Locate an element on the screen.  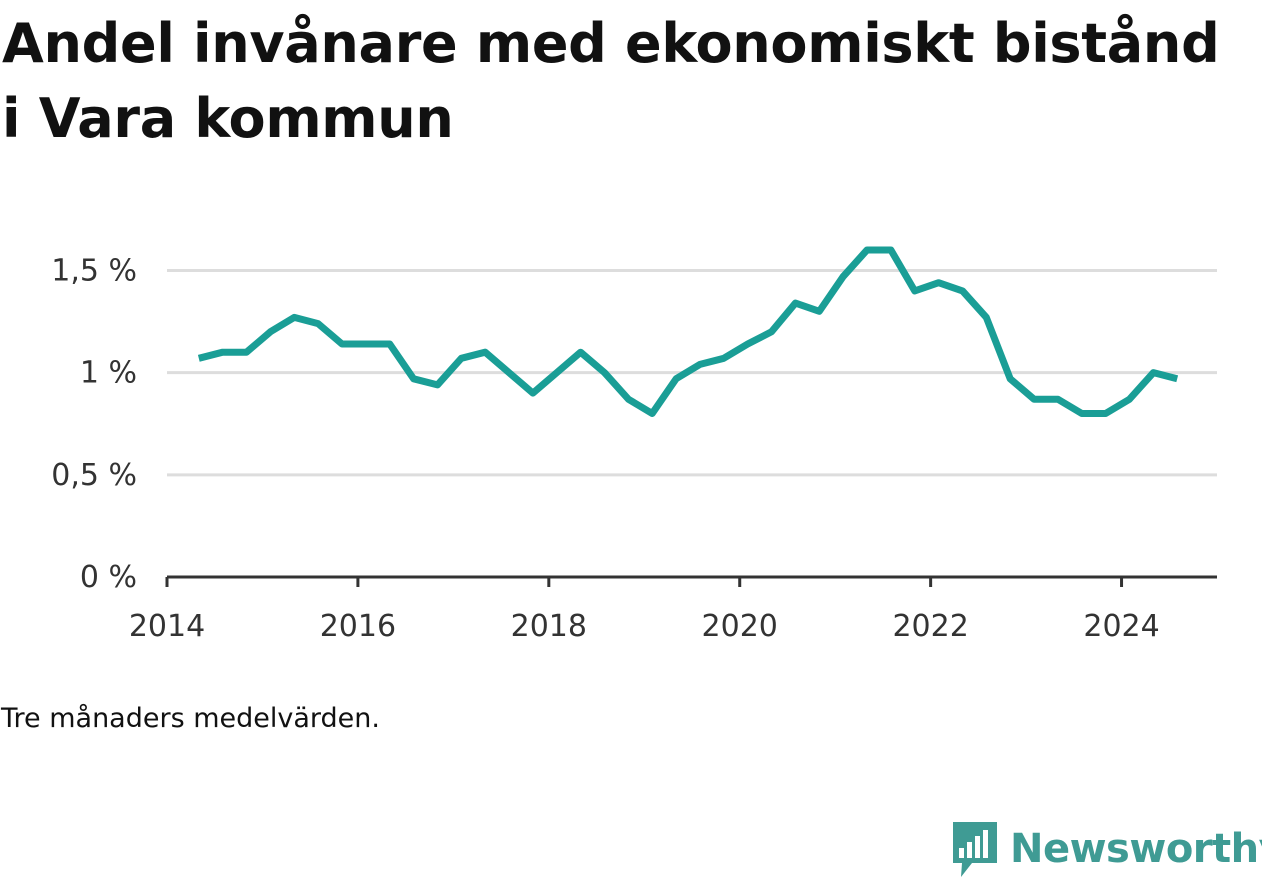
chart-note: Tre månaders medelvärden. is located at coordinates (190, 718).